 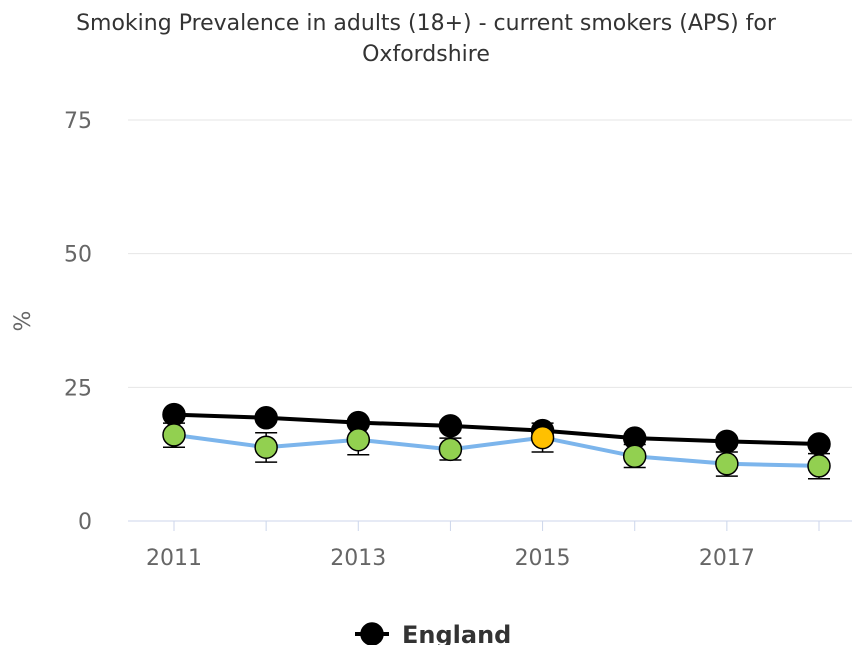 What do you see at coordinates (450, 426) in the screenshot?
I see `point-series-0-2014` at bounding box center [450, 426].